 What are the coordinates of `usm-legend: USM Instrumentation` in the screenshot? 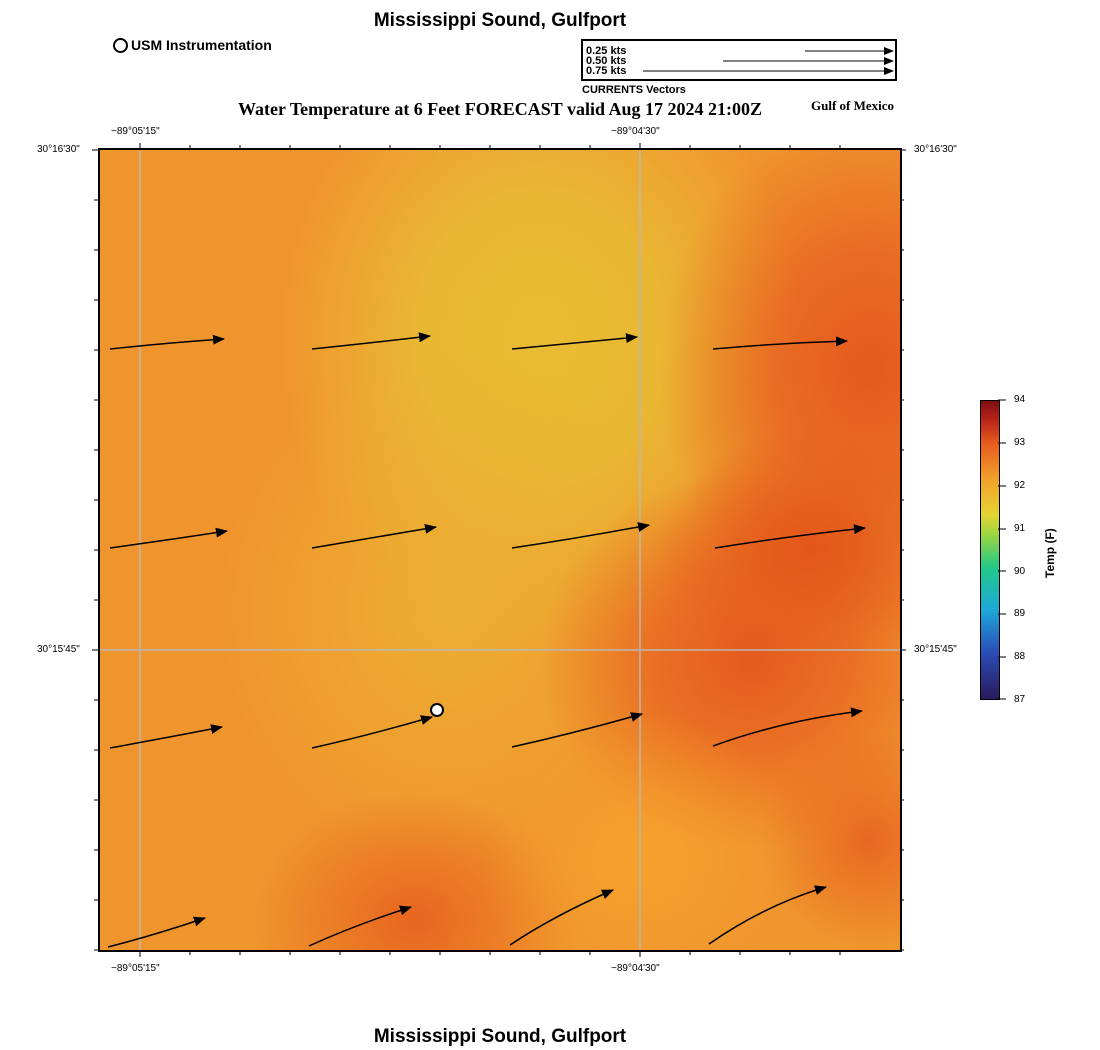 It's located at (192, 45).